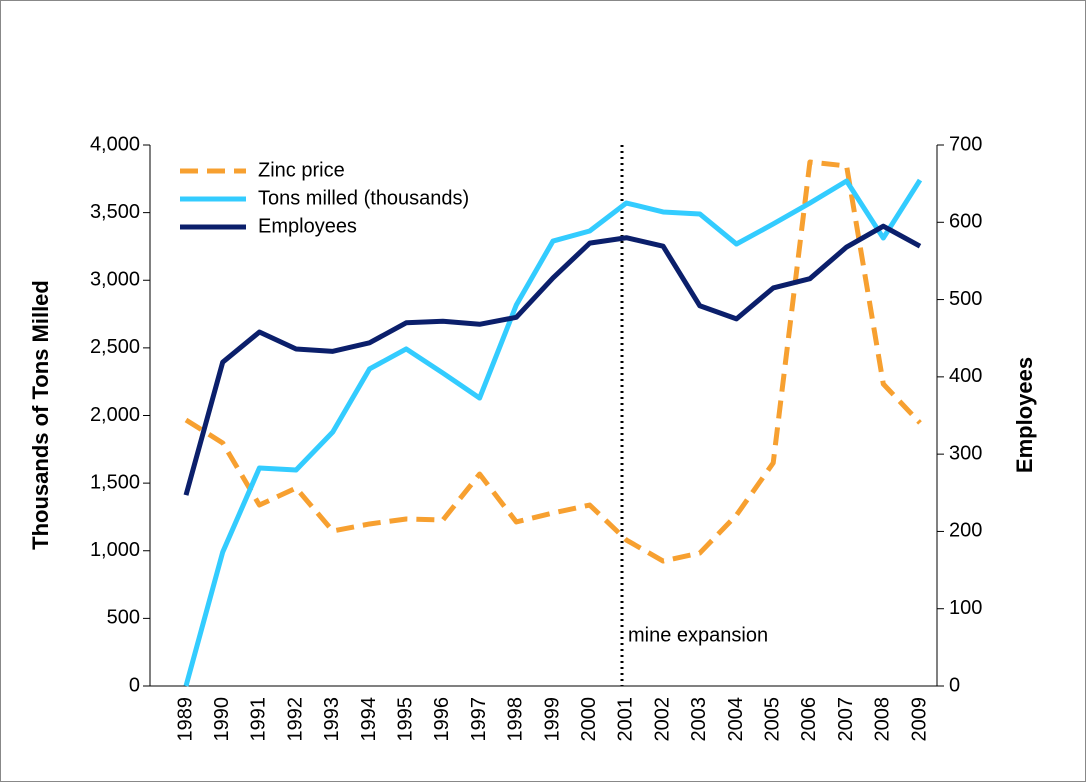 This screenshot has width=1086, height=782. What do you see at coordinates (552, 719) in the screenshot?
I see `x-tick-label: 1999` at bounding box center [552, 719].